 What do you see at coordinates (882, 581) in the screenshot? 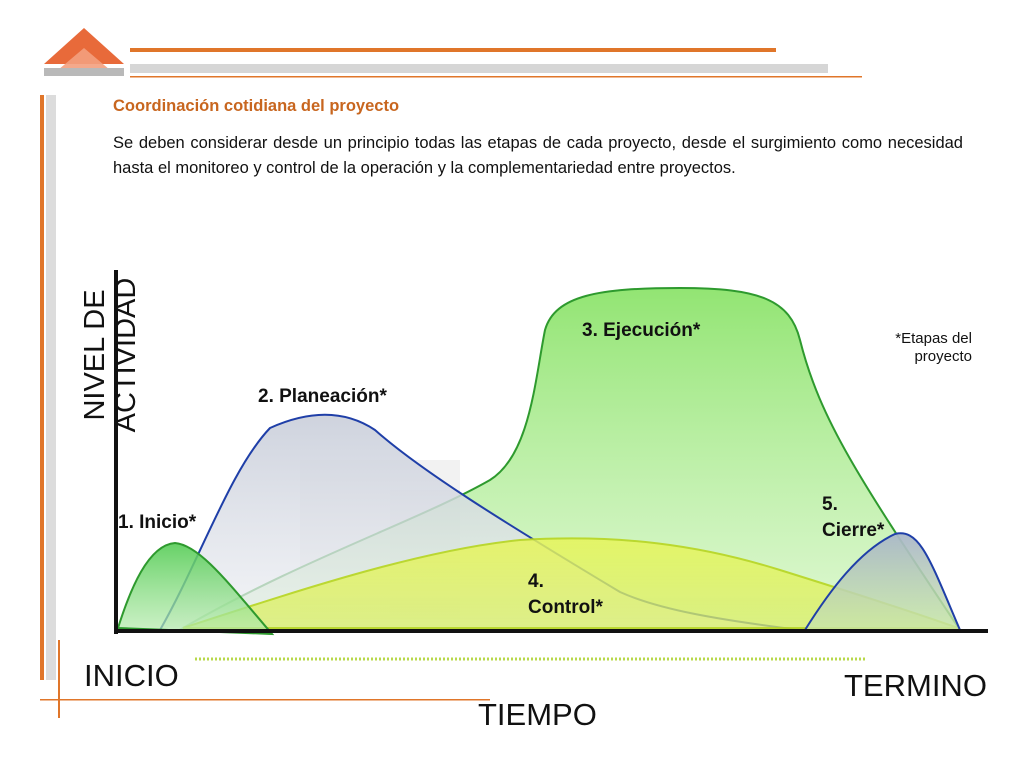
I see `stage-cierre-area` at bounding box center [882, 581].